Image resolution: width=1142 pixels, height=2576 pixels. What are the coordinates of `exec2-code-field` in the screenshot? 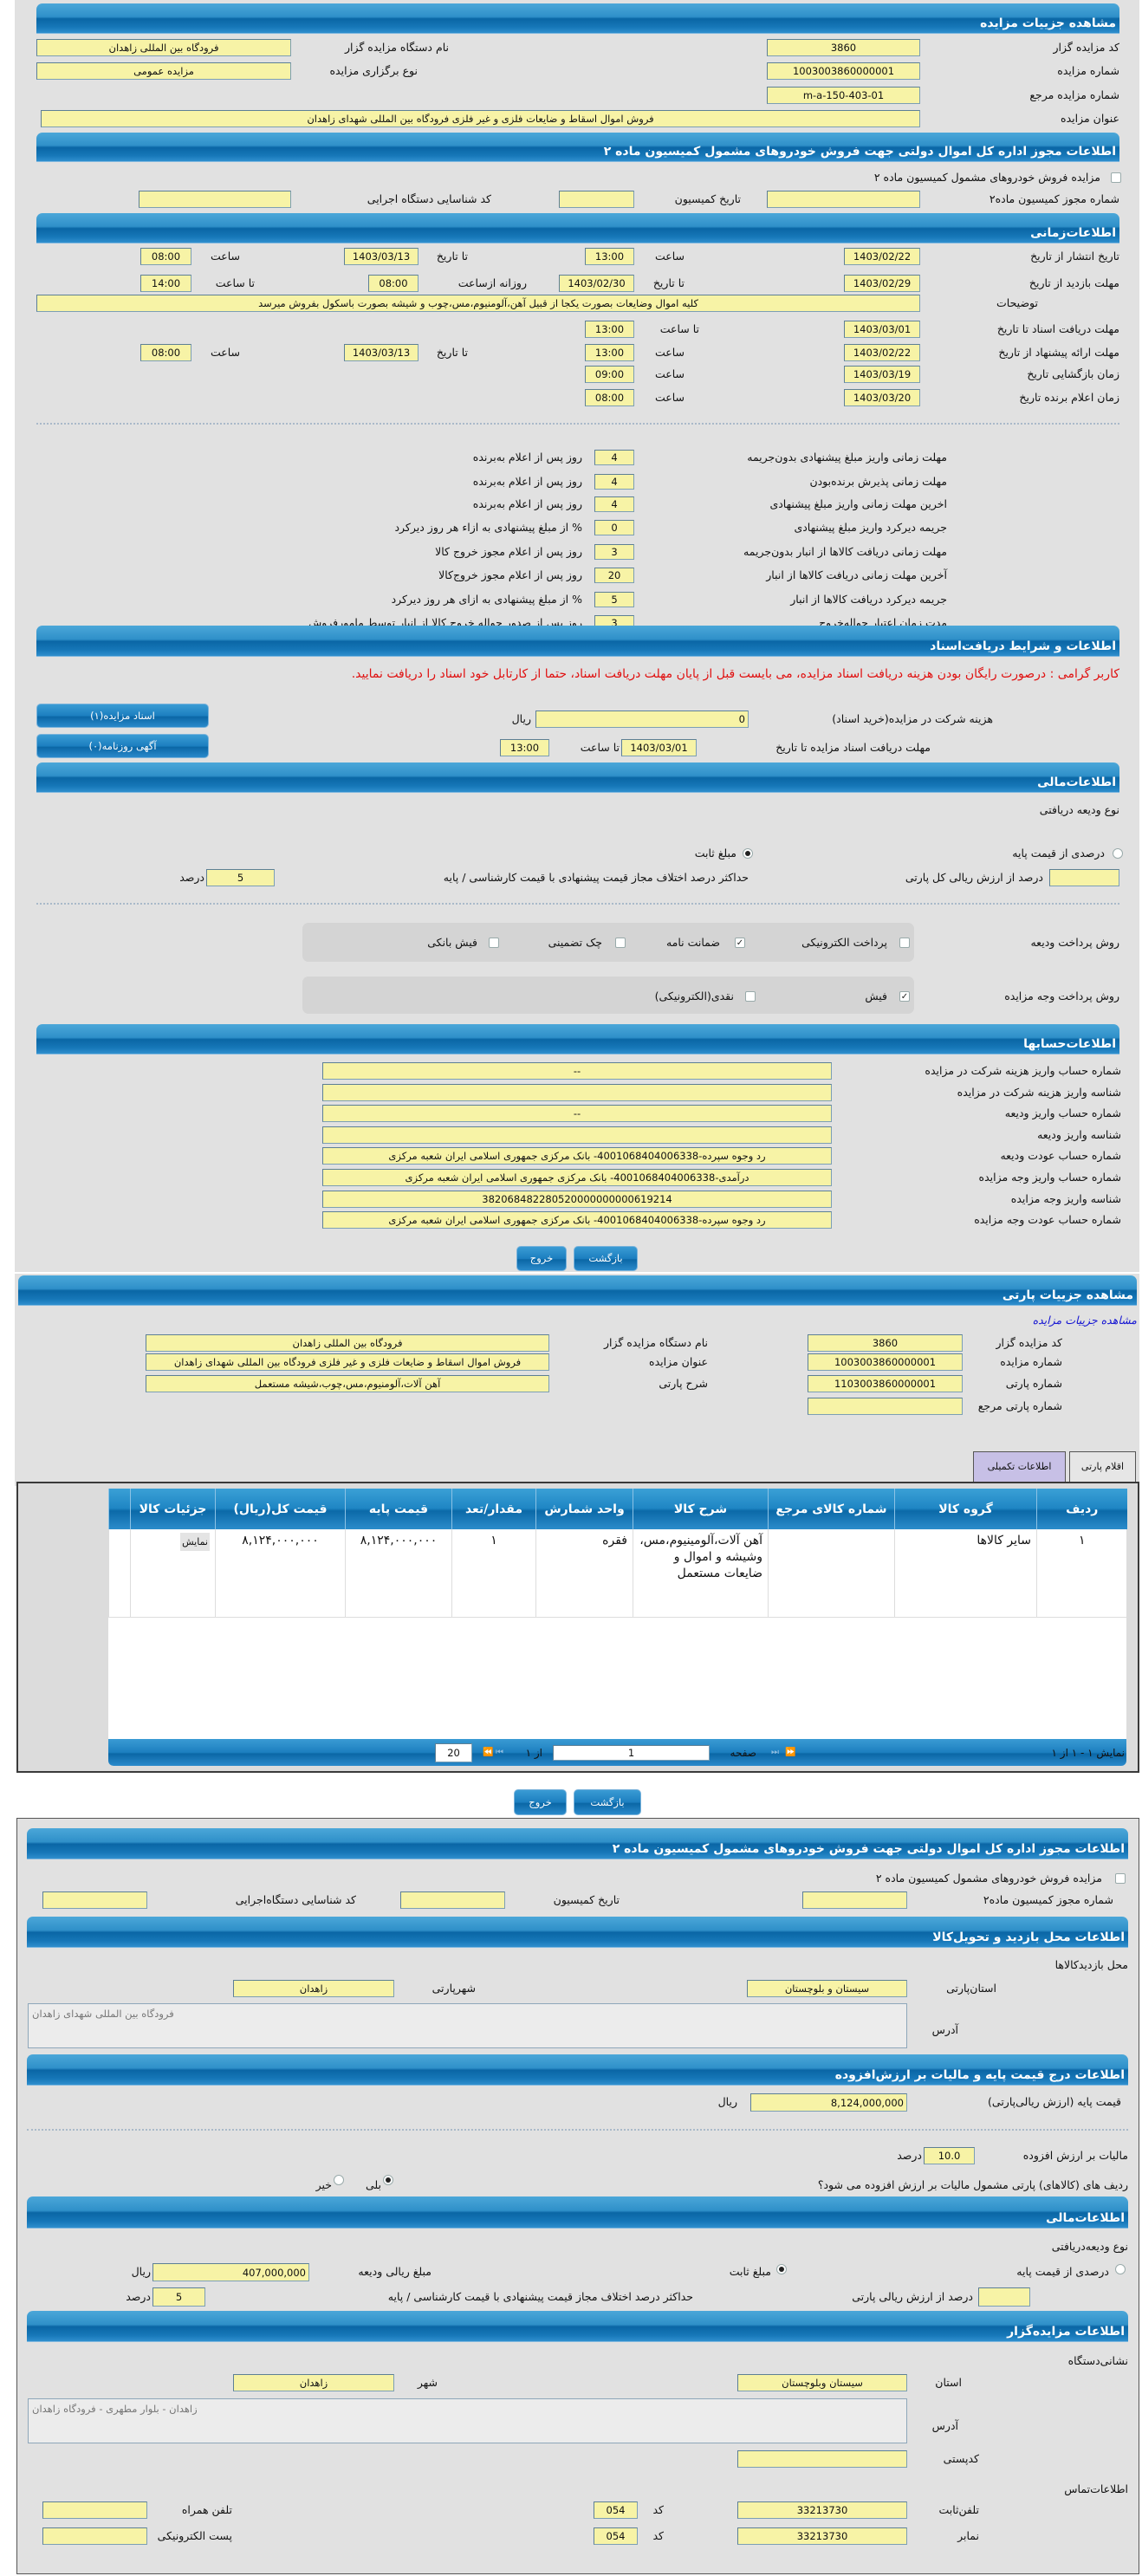 It's located at (94, 1900).